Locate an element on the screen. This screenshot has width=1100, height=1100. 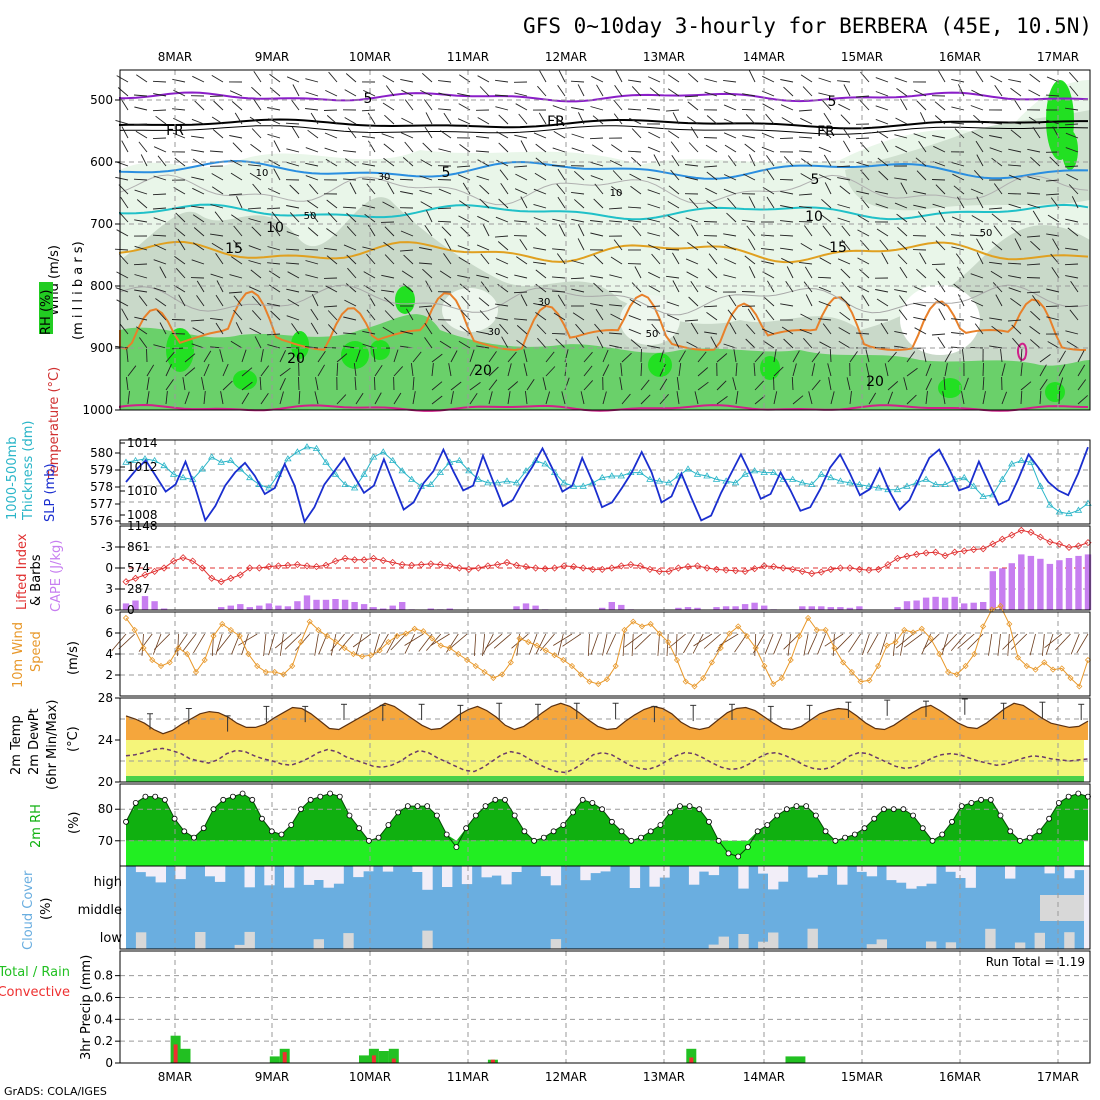
precip-tick-label: 0.6 is located at coordinates (103, 997).